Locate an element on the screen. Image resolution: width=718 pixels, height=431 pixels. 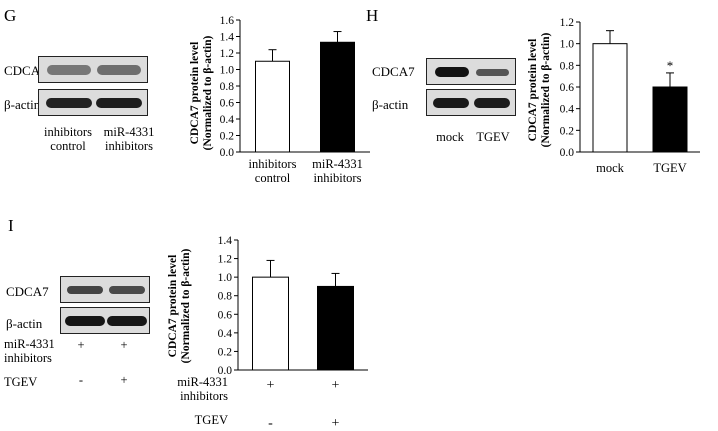
blot-strip-cdca7-g is located at coordinates (93, 69).